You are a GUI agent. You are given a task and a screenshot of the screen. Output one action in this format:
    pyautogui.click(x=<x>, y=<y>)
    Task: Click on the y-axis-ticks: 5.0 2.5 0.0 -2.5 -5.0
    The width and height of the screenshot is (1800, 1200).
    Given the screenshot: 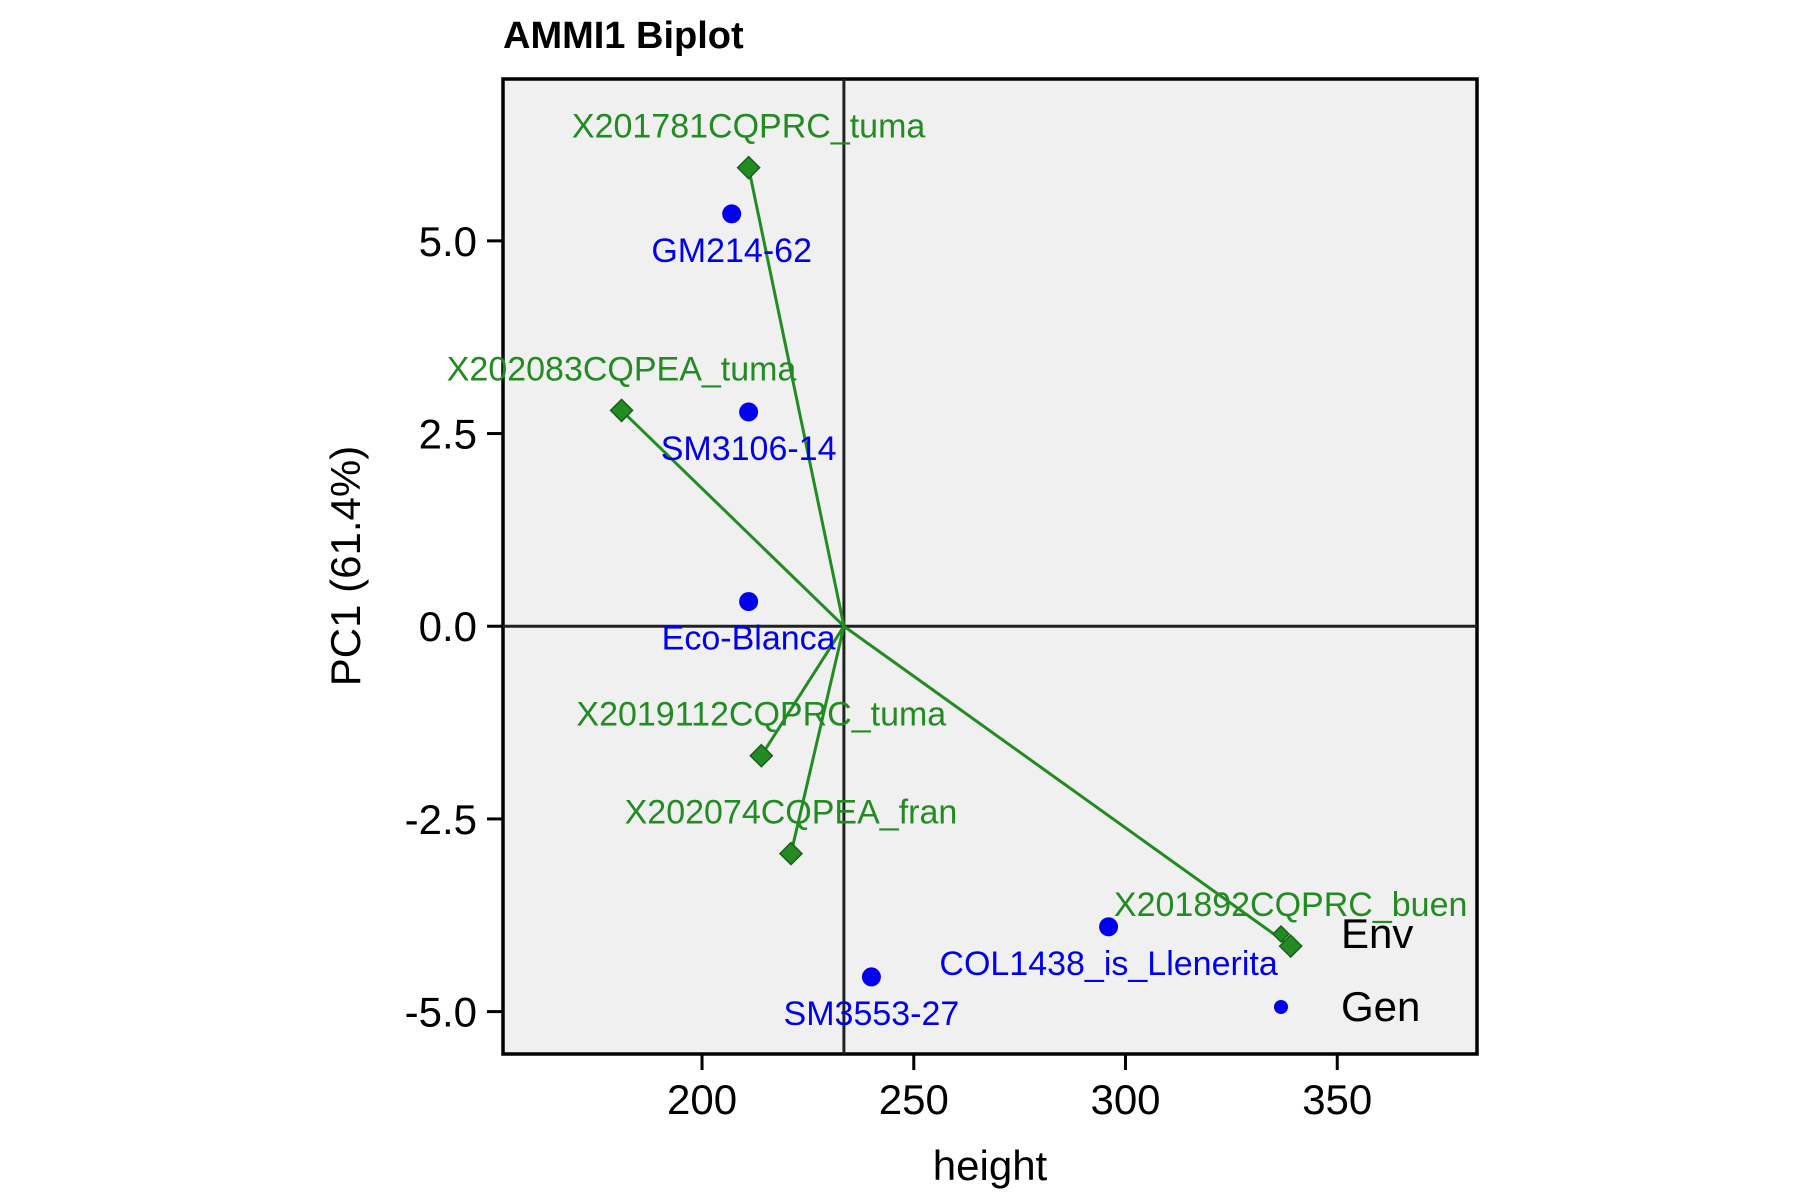 What is the action you would take?
    pyautogui.click(x=454, y=627)
    